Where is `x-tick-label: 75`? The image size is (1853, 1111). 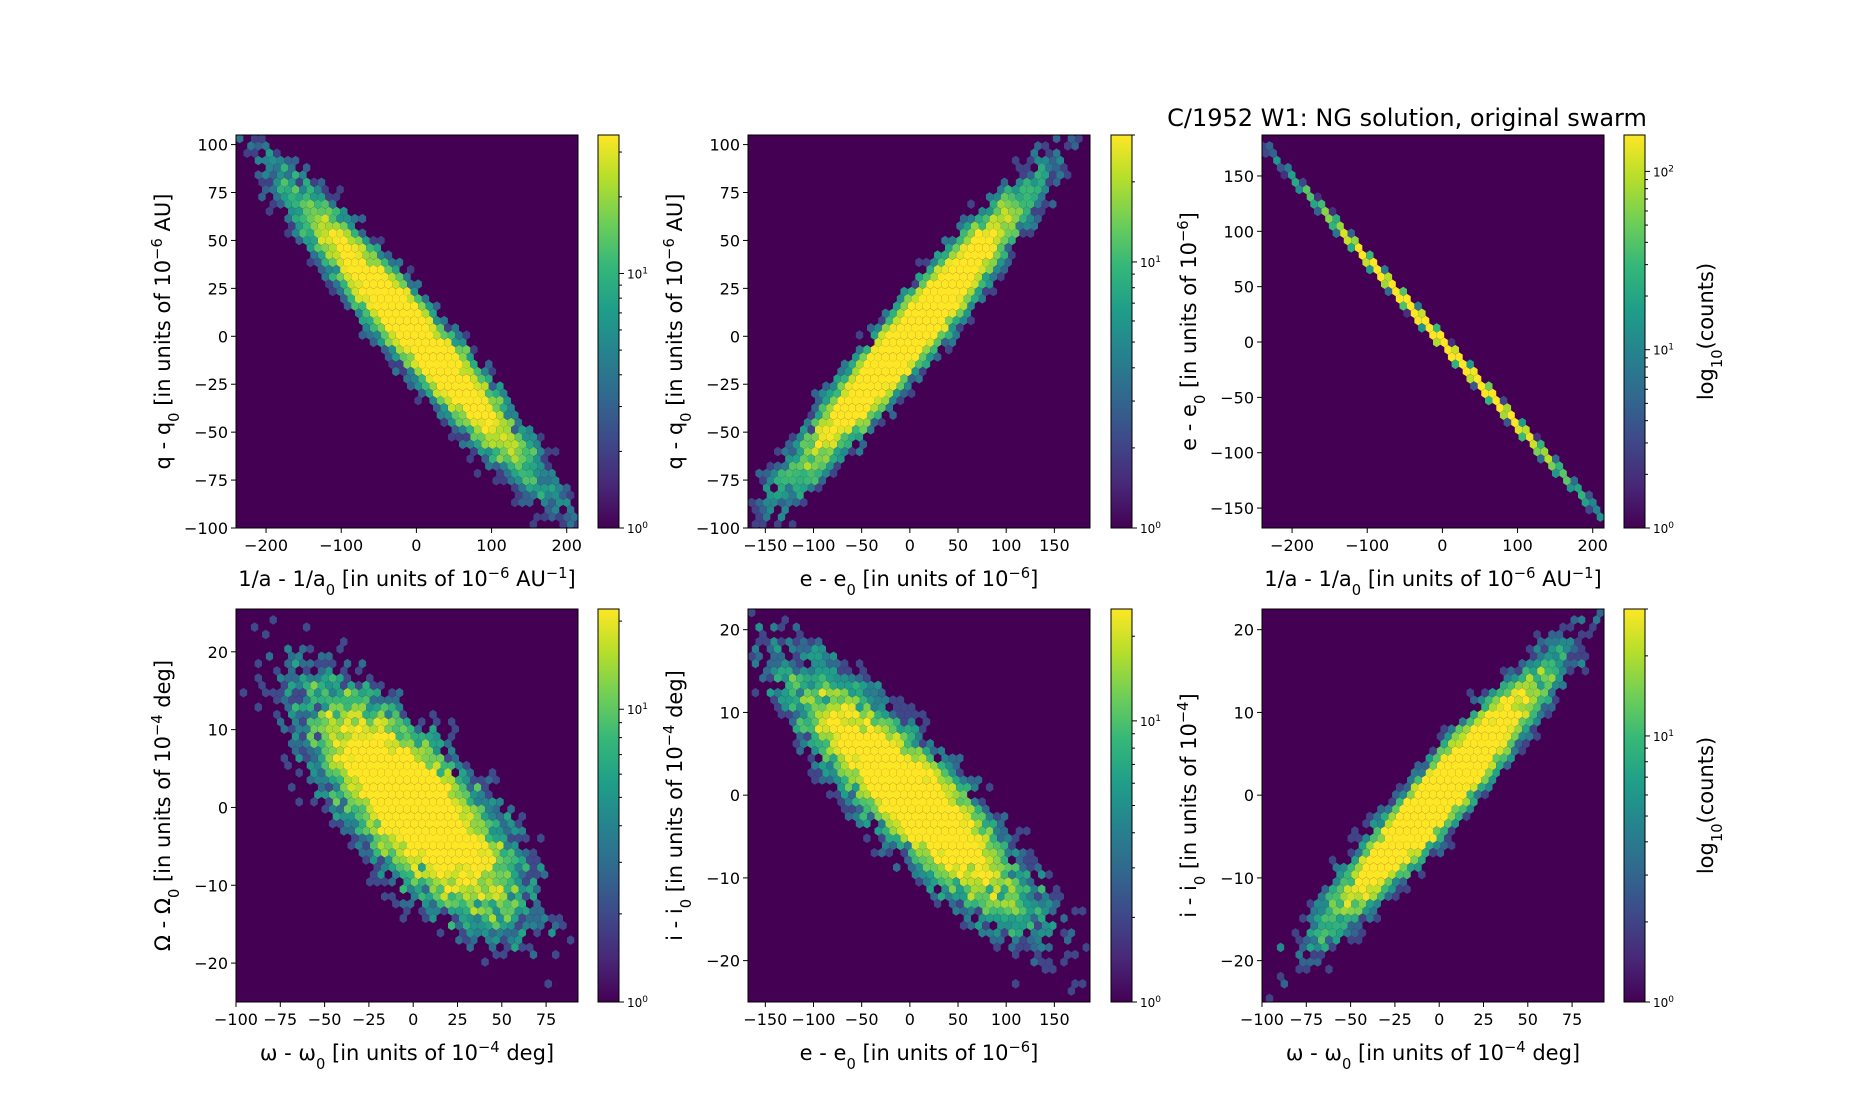 x-tick-label: 75 is located at coordinates (1572, 1019).